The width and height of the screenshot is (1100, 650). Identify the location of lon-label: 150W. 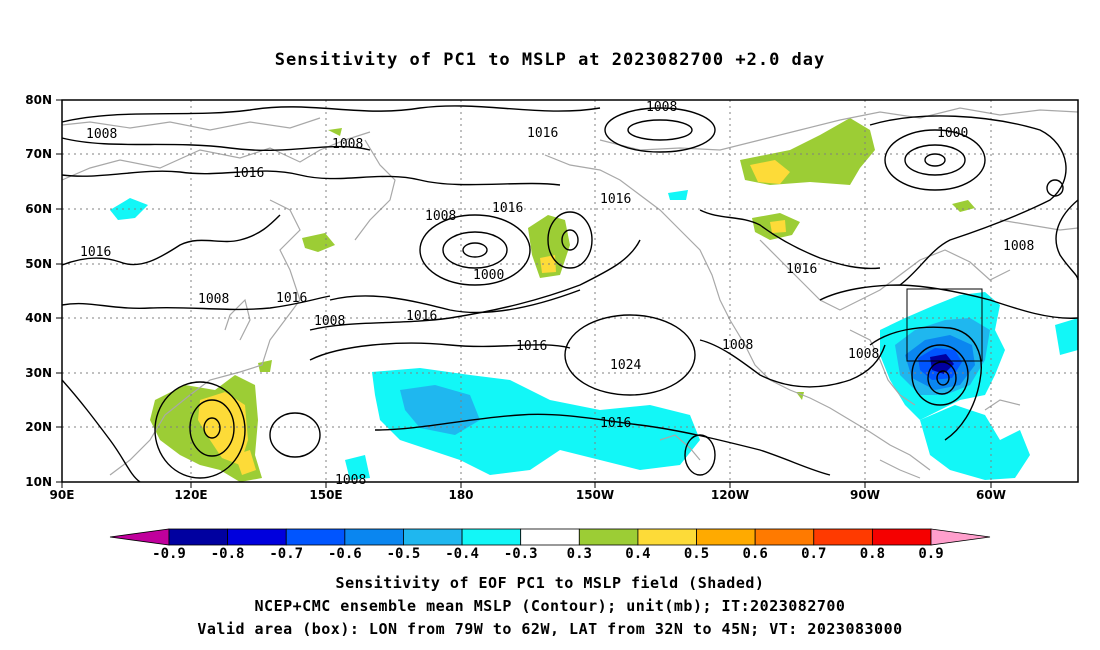
(595, 495).